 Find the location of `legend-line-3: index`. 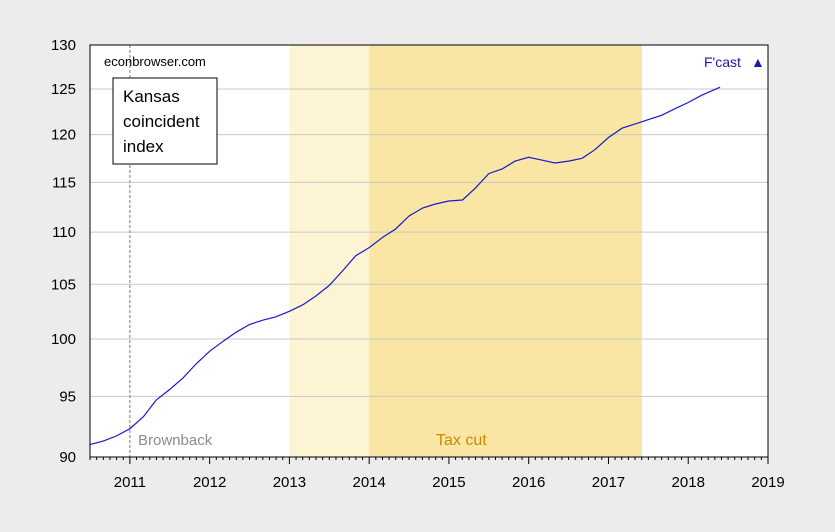

legend-line-3: index is located at coordinates (143, 146).